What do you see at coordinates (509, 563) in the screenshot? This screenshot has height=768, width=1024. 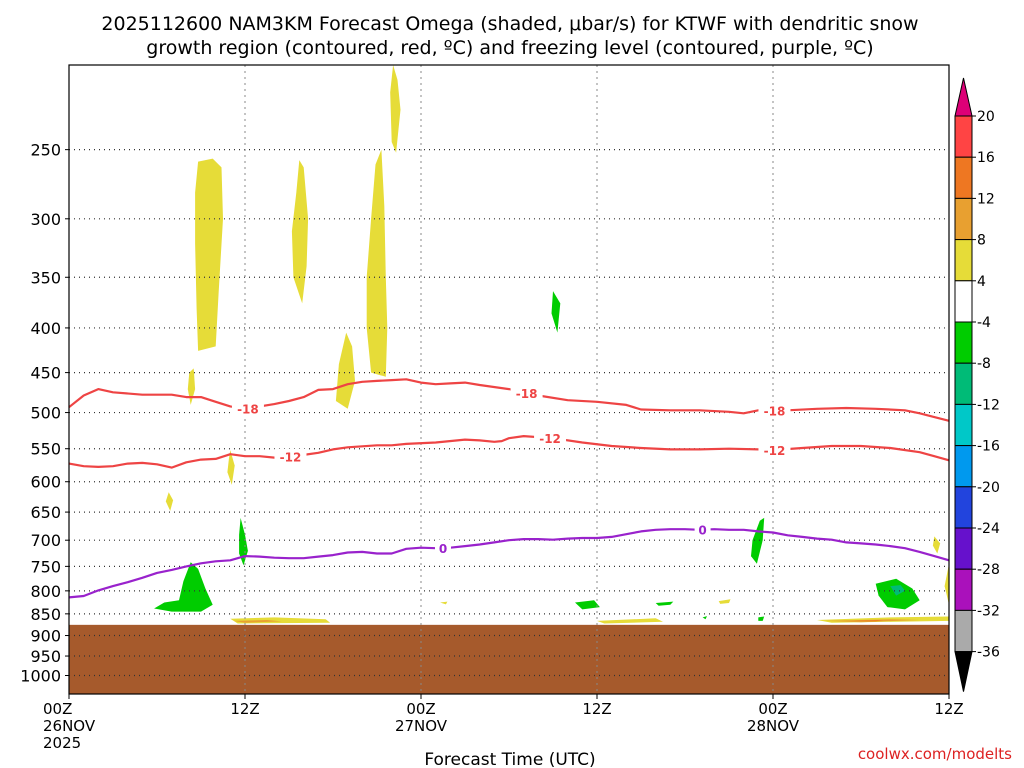 I see `contour-line` at bounding box center [509, 563].